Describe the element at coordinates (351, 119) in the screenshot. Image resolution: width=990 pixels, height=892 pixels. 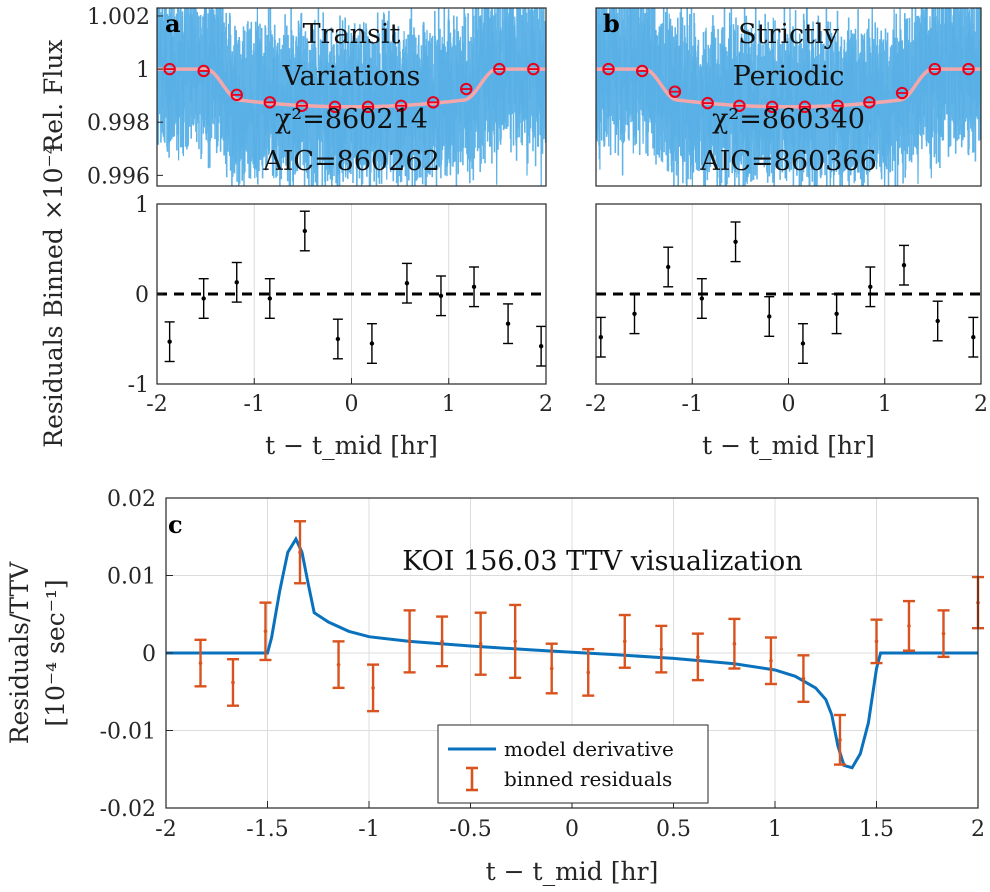
I see `chi2-label: χ²=860214` at that location.